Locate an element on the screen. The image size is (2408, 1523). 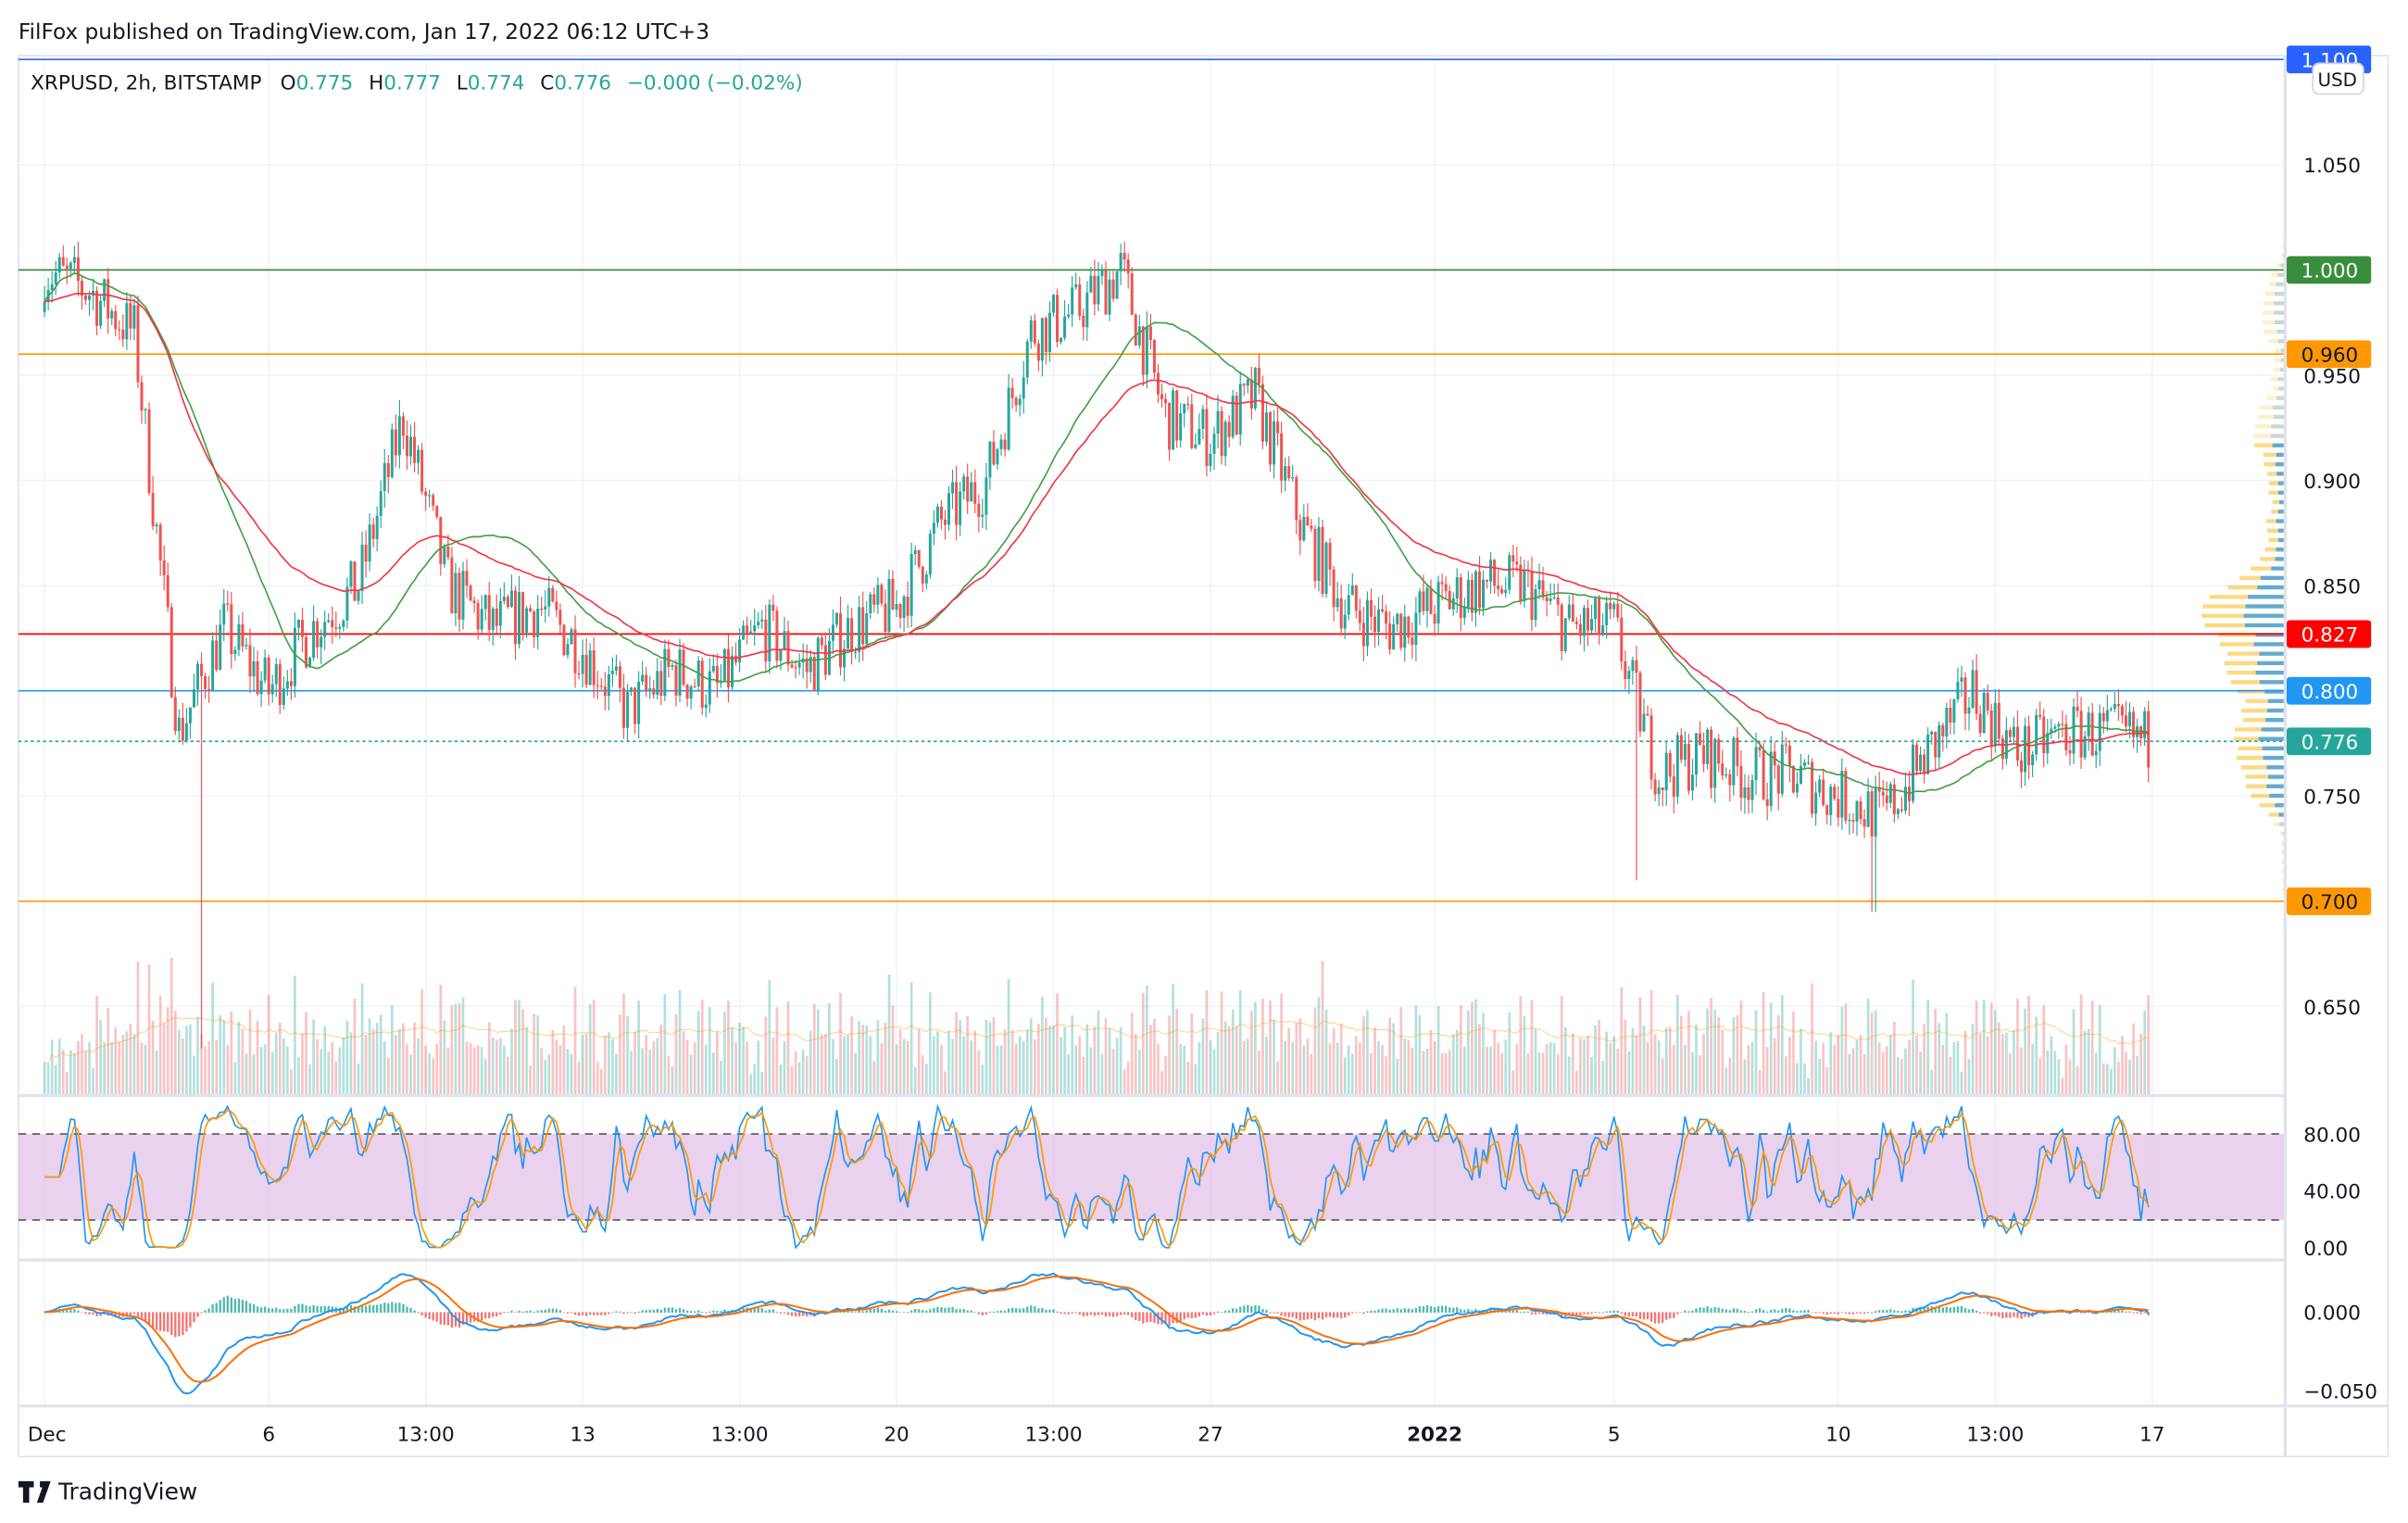
currency-button: USD is located at coordinates (2338, 78).